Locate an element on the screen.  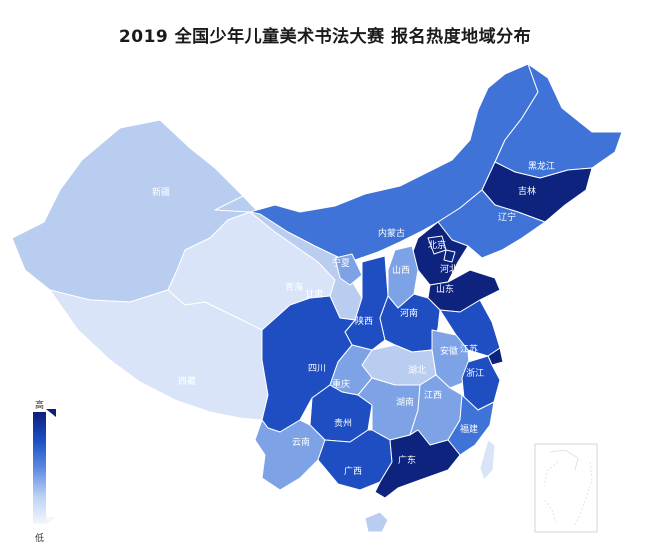
province-ningxia is located at coordinates (348, 269).